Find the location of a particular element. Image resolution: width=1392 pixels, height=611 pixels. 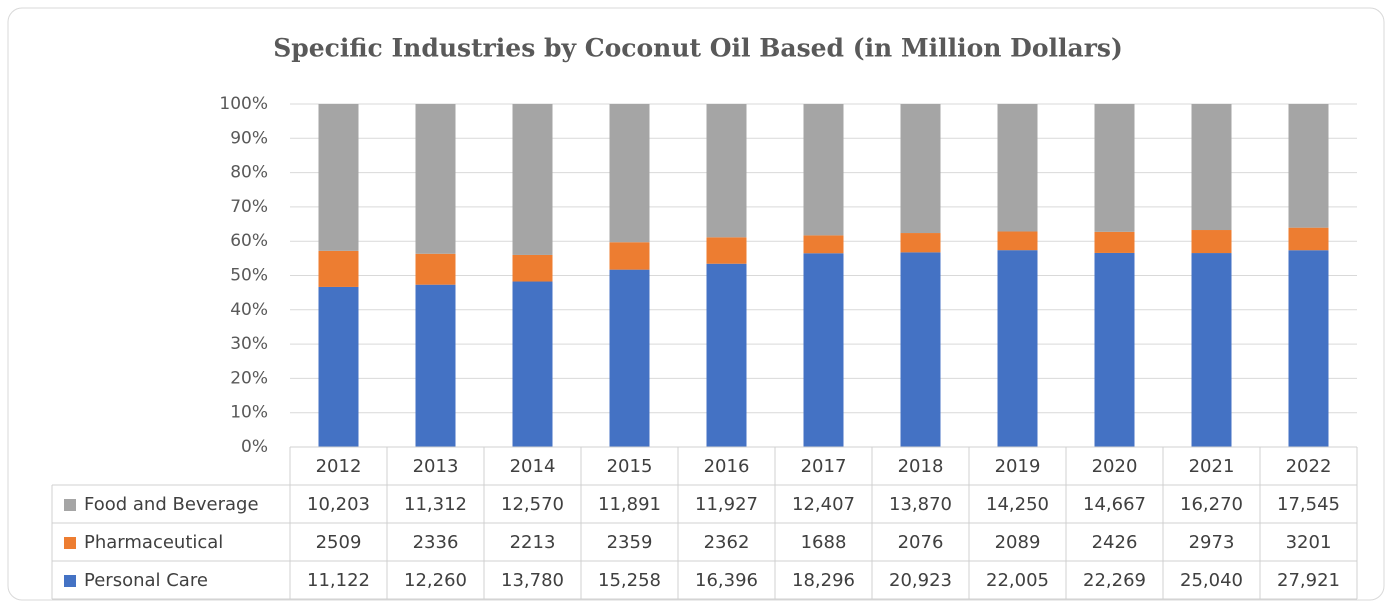

table-value: 15,258 is located at coordinates (629, 580).